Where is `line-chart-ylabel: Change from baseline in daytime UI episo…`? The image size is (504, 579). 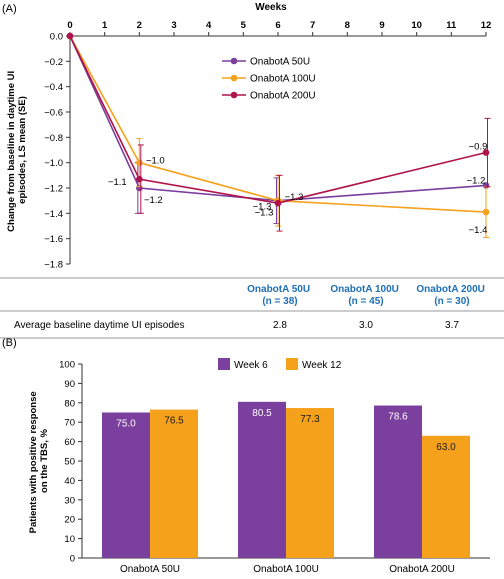
line-chart-ylabel: Change from baseline in daytime UI episo… is located at coordinates (17, 150).